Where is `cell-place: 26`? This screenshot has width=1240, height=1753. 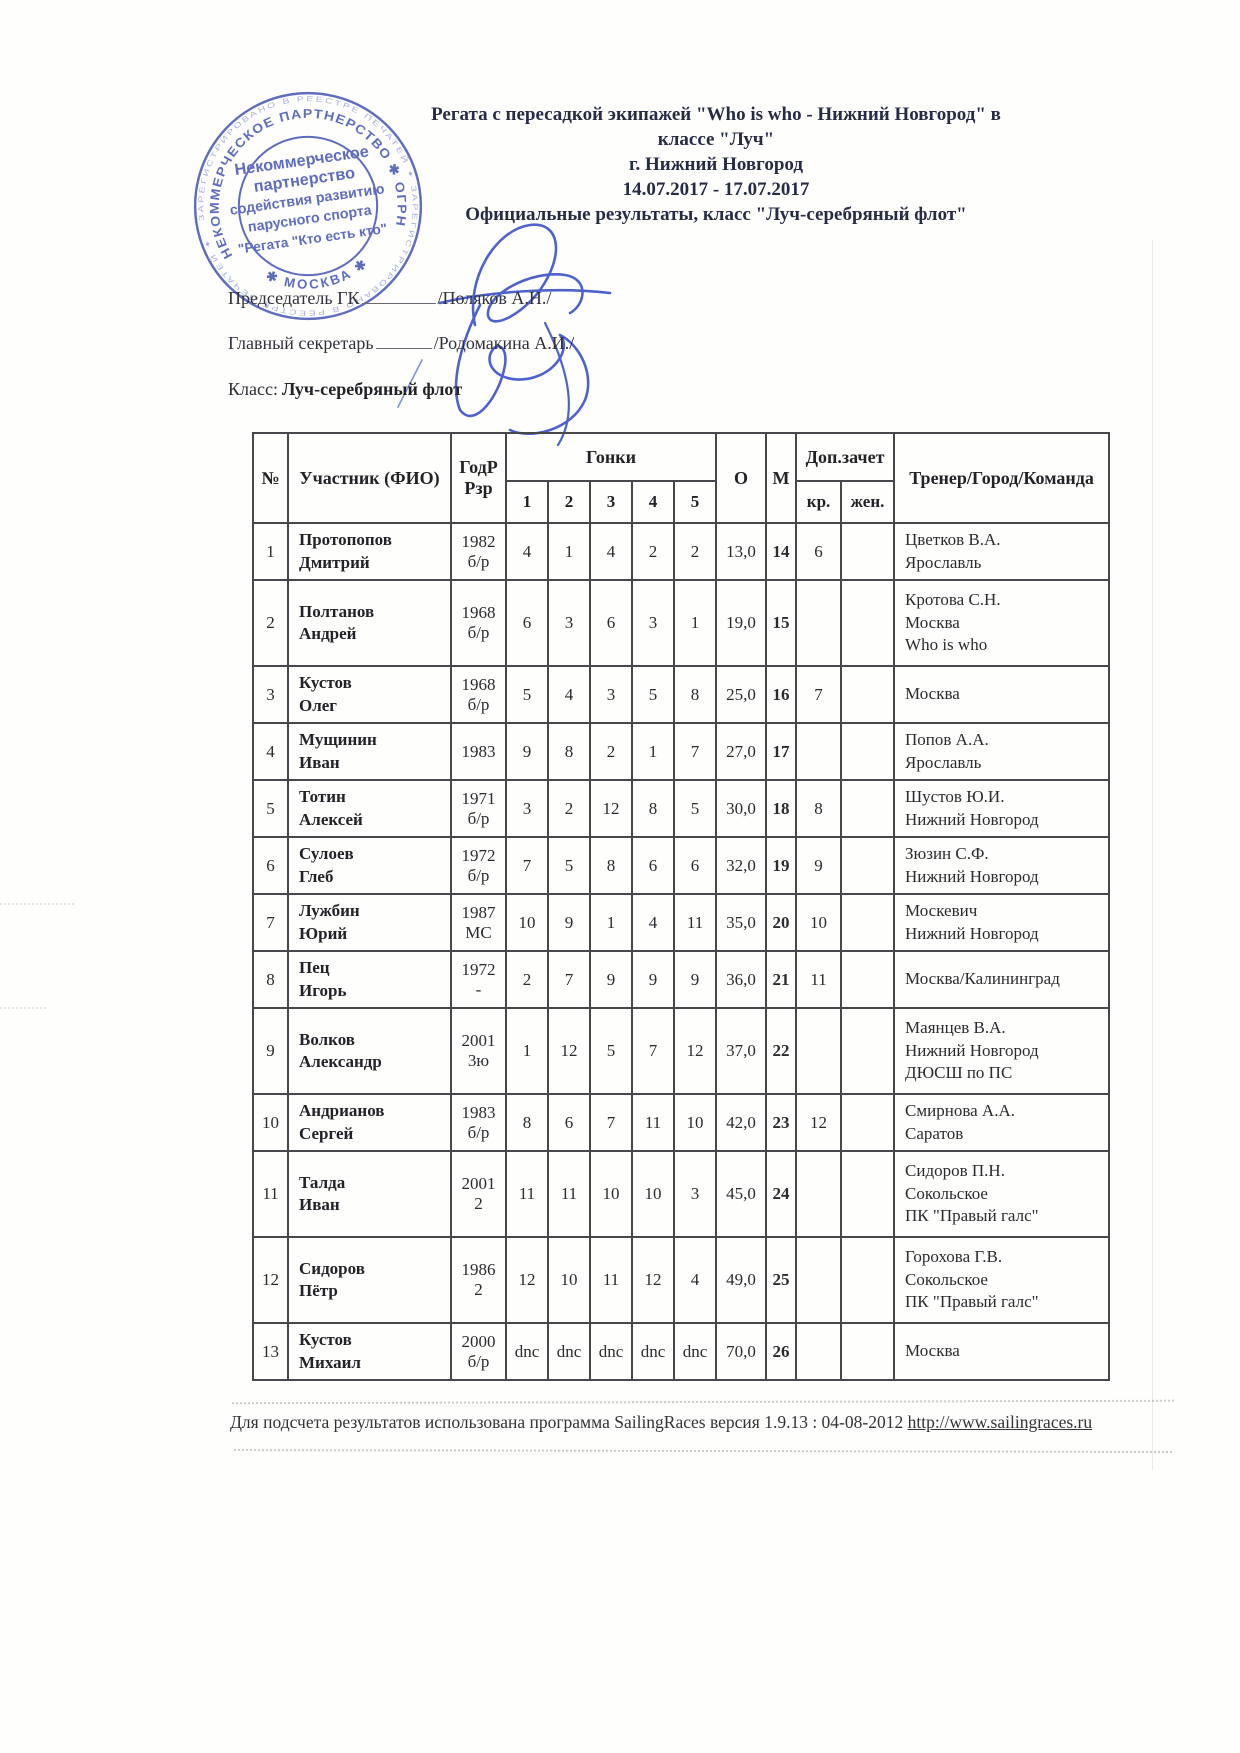 cell-place: 26 is located at coordinates (781, 1351).